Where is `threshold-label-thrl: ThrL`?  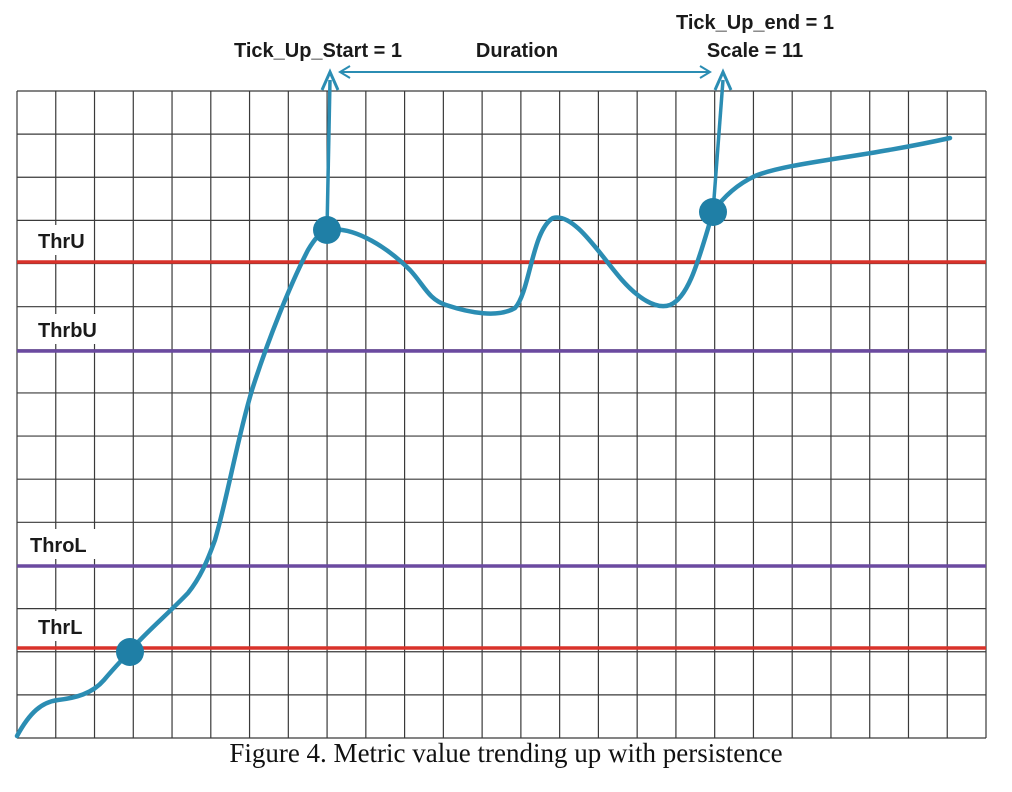
threshold-label-thrl: ThrL is located at coordinates (60, 628).